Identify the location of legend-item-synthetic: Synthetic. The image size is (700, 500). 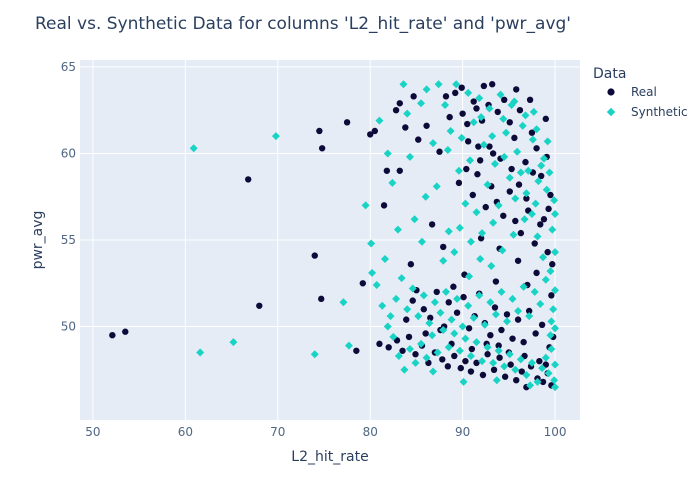
(647, 112).